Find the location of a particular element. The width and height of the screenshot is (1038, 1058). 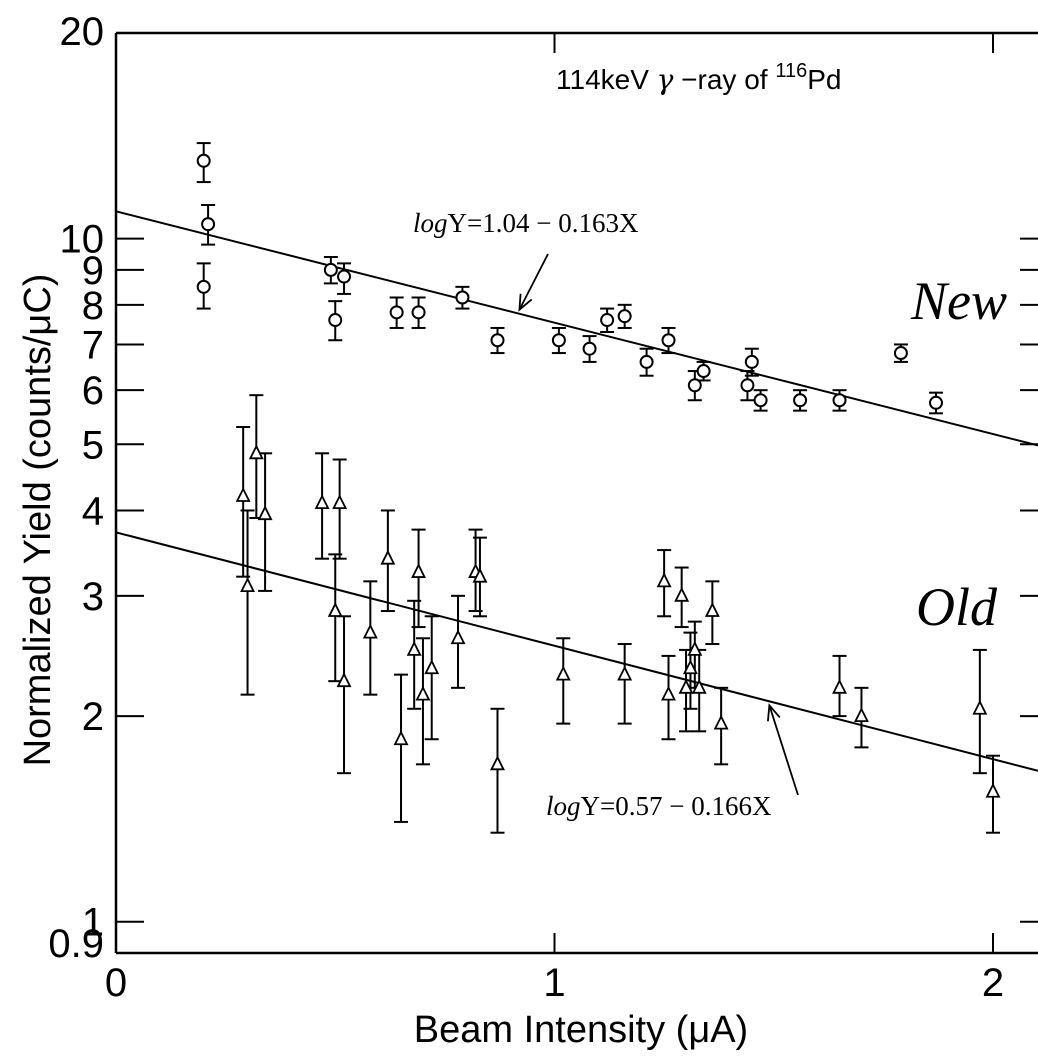

y-tick-label: 3 is located at coordinates (93, 597).